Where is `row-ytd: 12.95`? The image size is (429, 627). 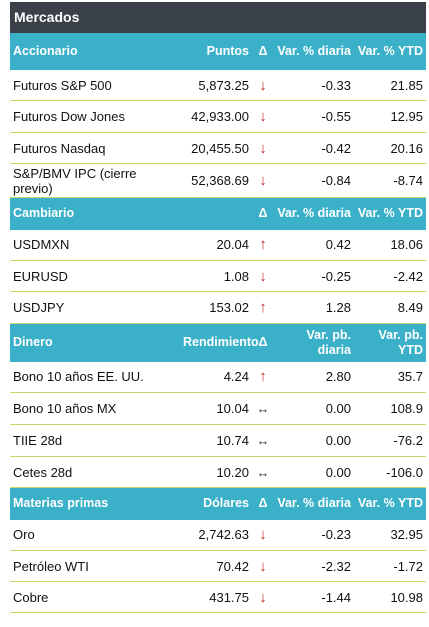
row-ytd: 12.95 is located at coordinates (390, 116).